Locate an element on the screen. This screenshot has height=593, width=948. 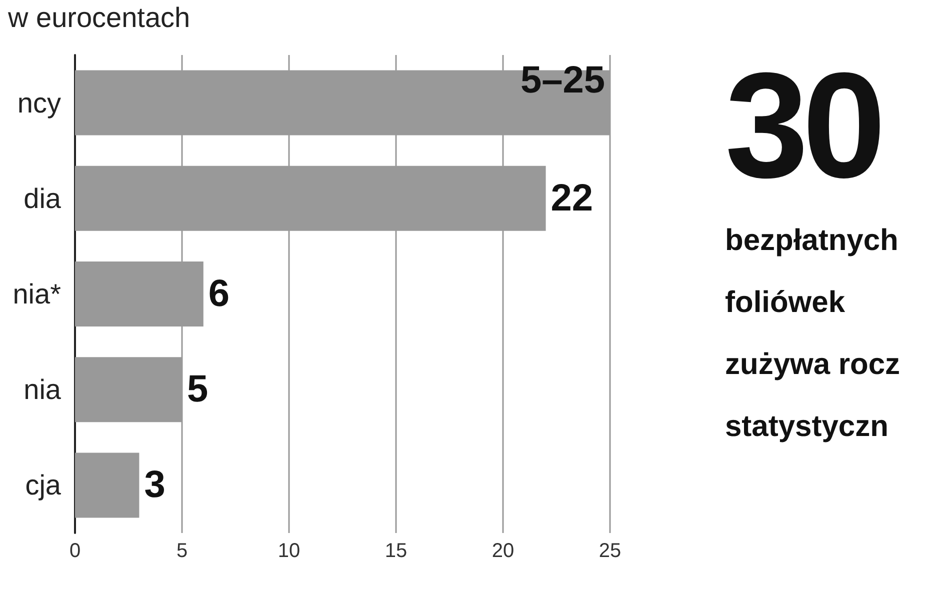
x-tick-label: 0 is located at coordinates (75, 551).